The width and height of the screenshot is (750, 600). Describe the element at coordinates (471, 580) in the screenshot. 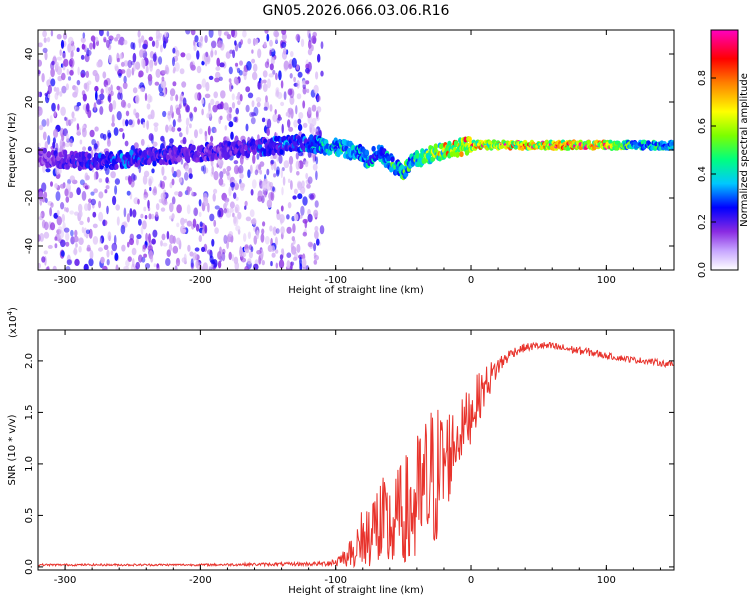

I see `x-tick-label: 0` at that location.